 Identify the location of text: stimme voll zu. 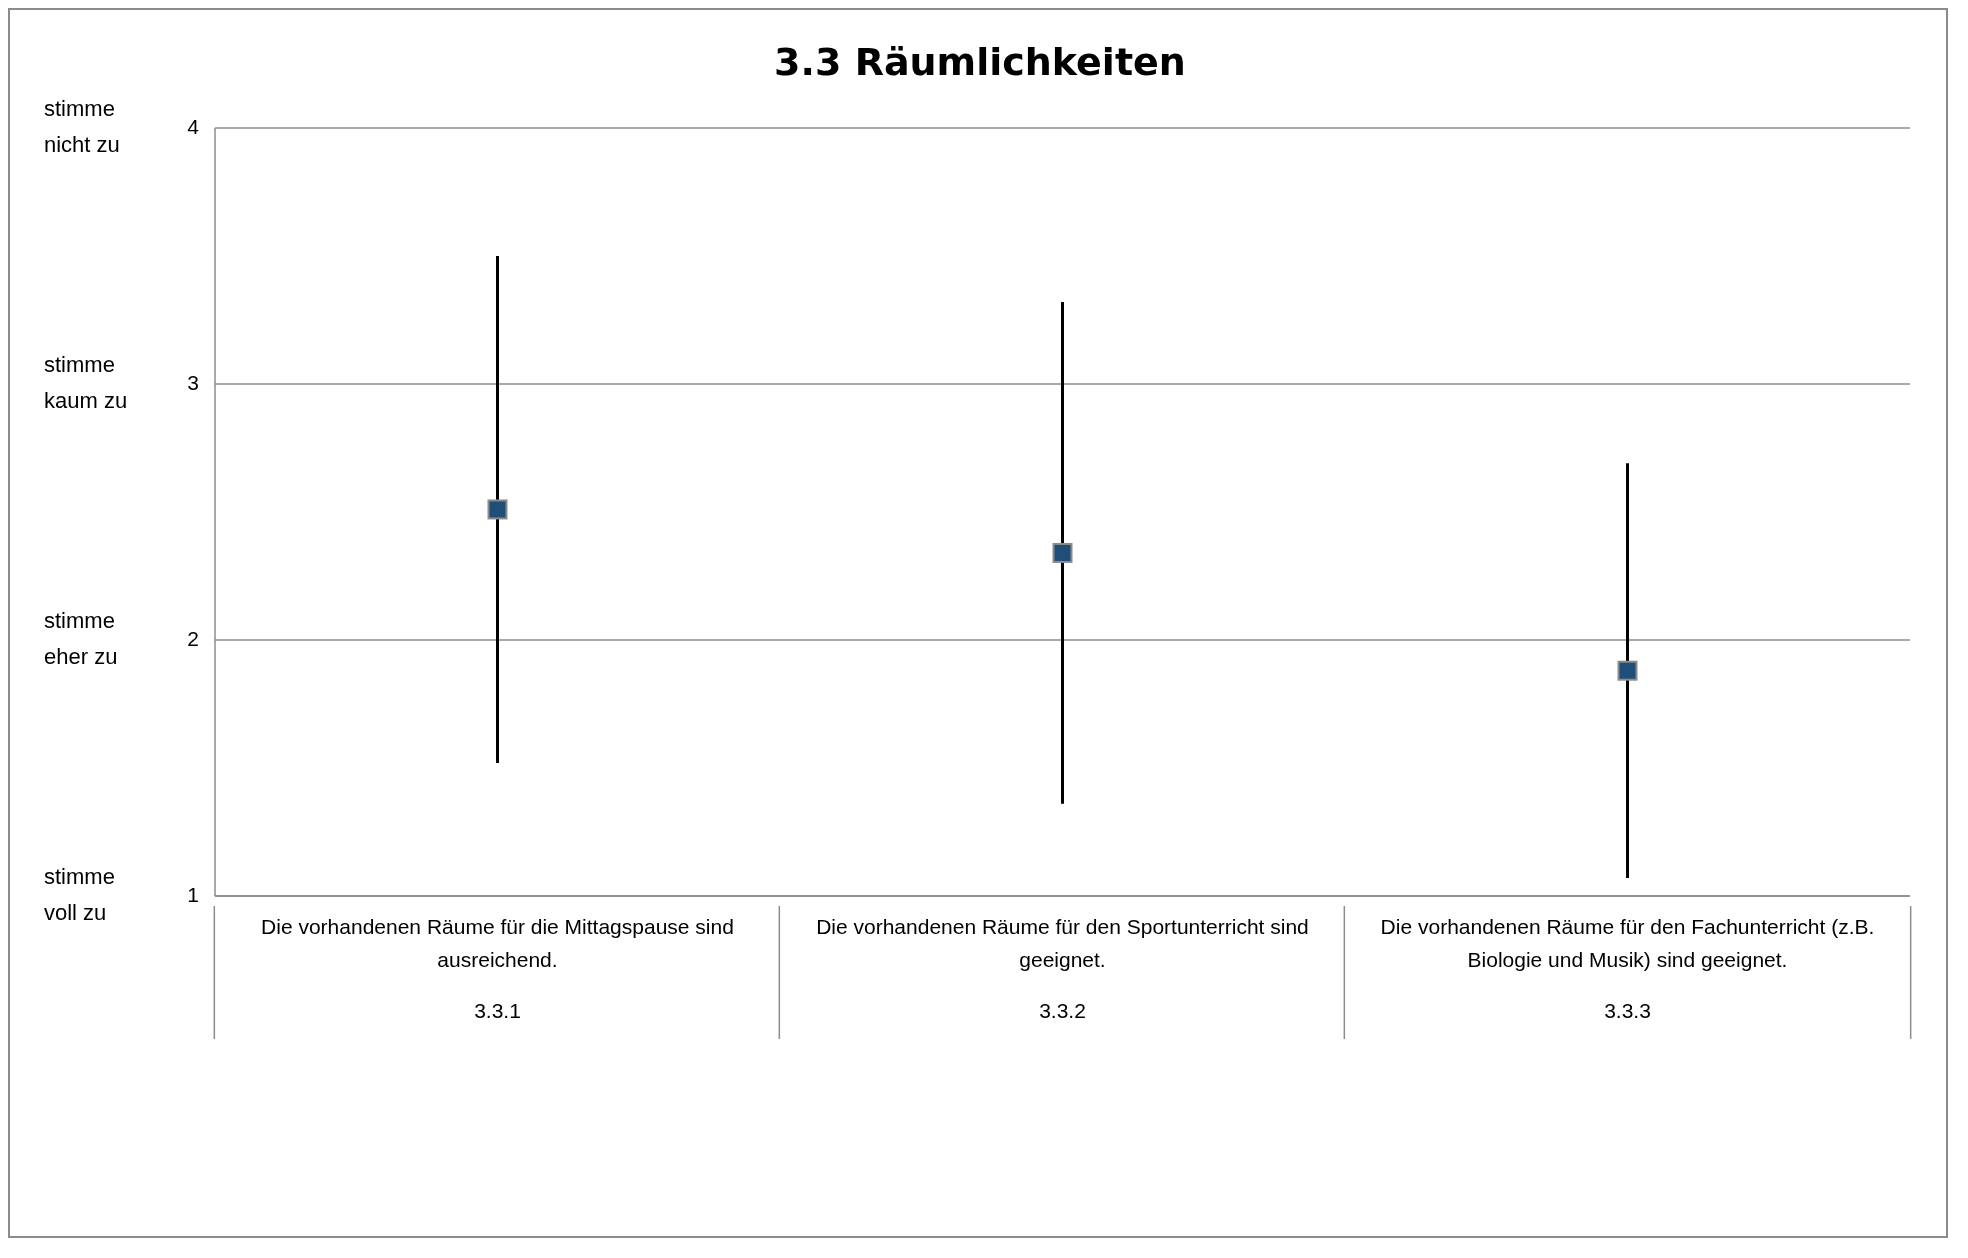
(79, 894).